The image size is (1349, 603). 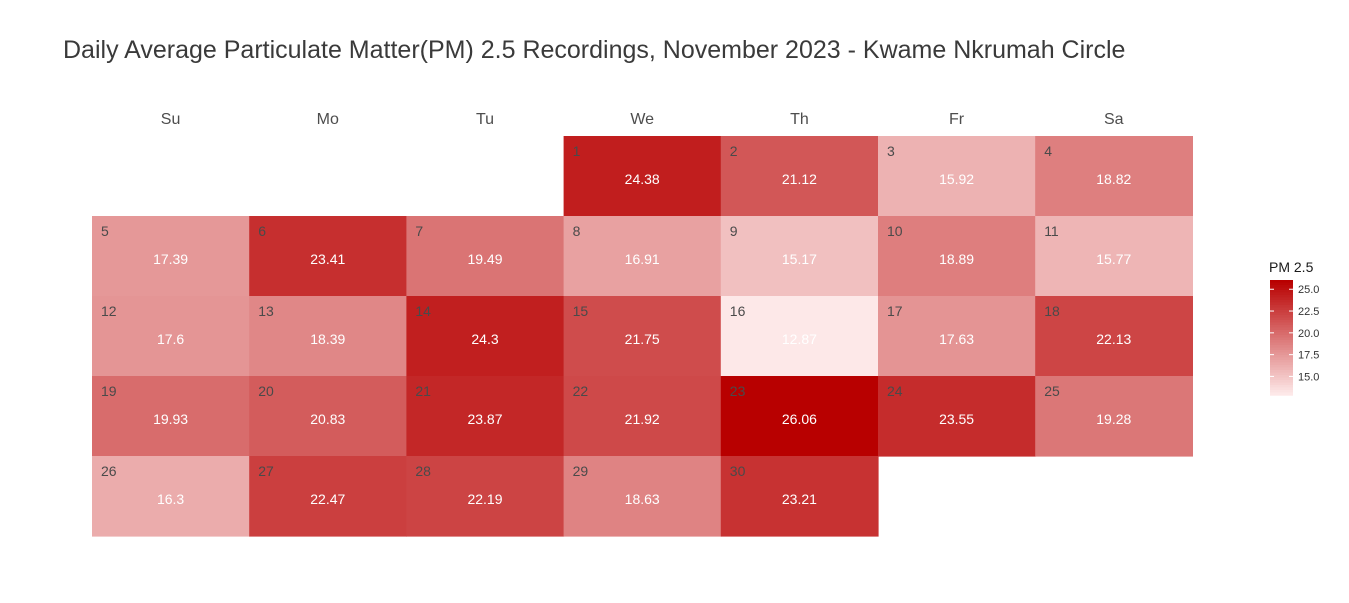 I want to click on day-number-label: 13, so click(x=266, y=311).